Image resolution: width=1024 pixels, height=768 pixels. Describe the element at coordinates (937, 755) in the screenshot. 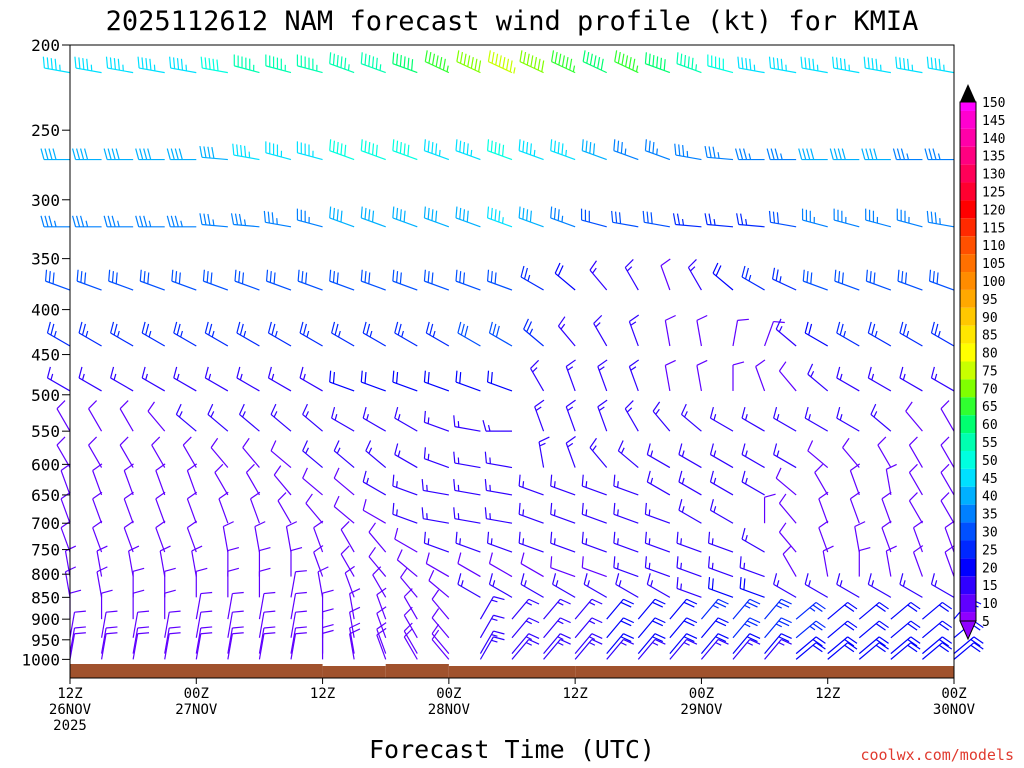

I see `credit-text: coolwx.com/models` at that location.